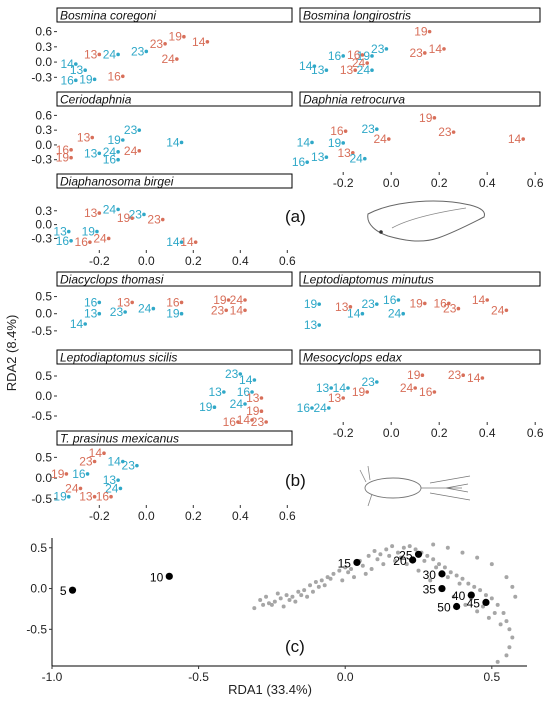 The height and width of the screenshot is (706, 550). Describe the element at coordinates (146, 516) in the screenshot. I see `x-tick-label: 0.0` at that location.